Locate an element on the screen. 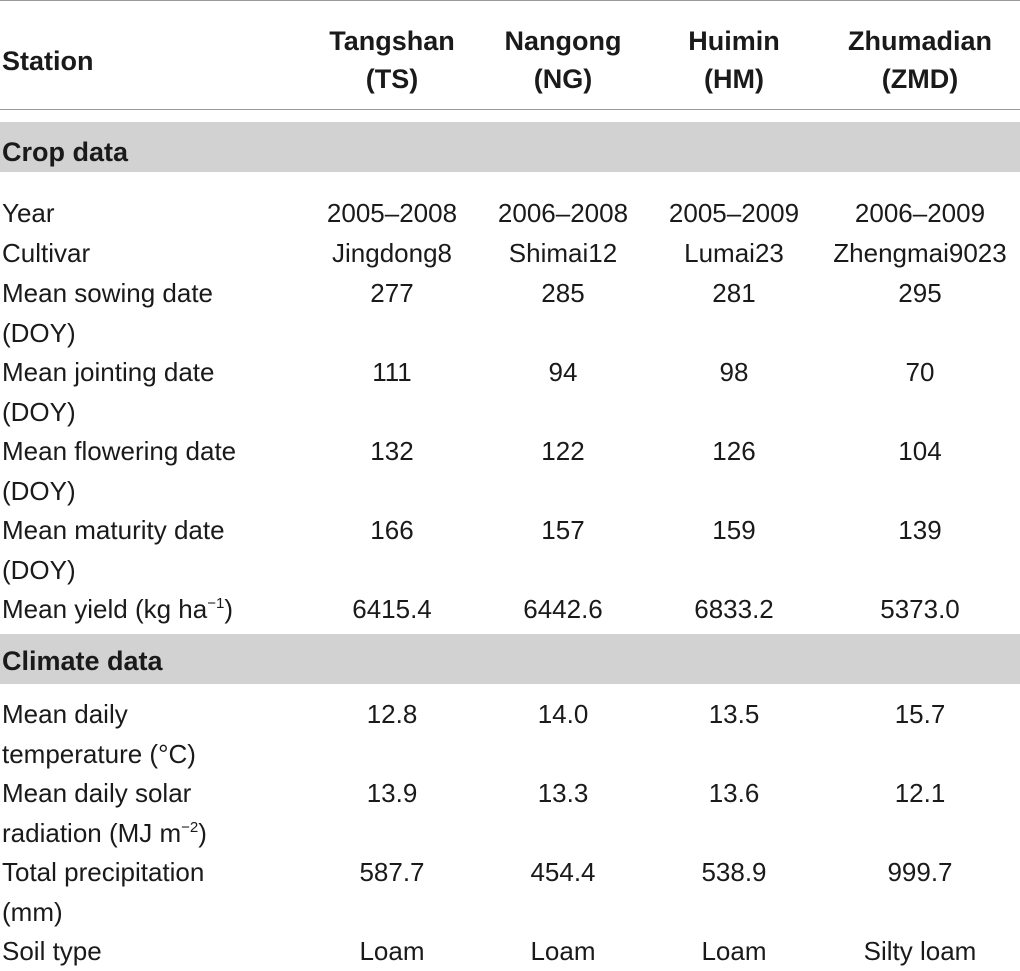 The width and height of the screenshot is (1020, 971). cell-hm: Loam is located at coordinates (734, 951).